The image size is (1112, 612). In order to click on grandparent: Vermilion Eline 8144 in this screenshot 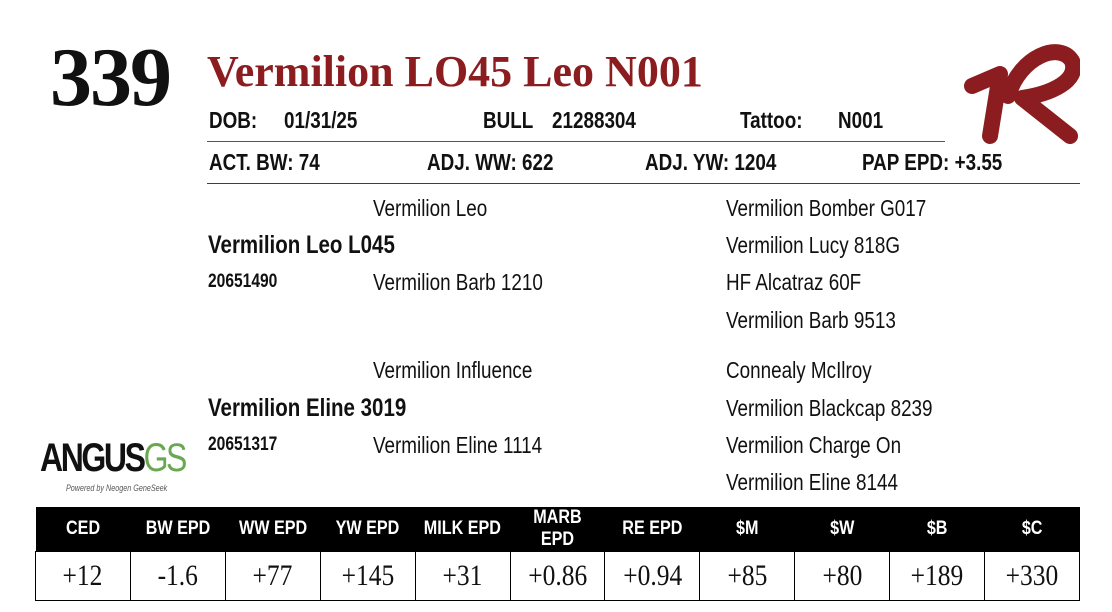, I will do `click(812, 482)`.